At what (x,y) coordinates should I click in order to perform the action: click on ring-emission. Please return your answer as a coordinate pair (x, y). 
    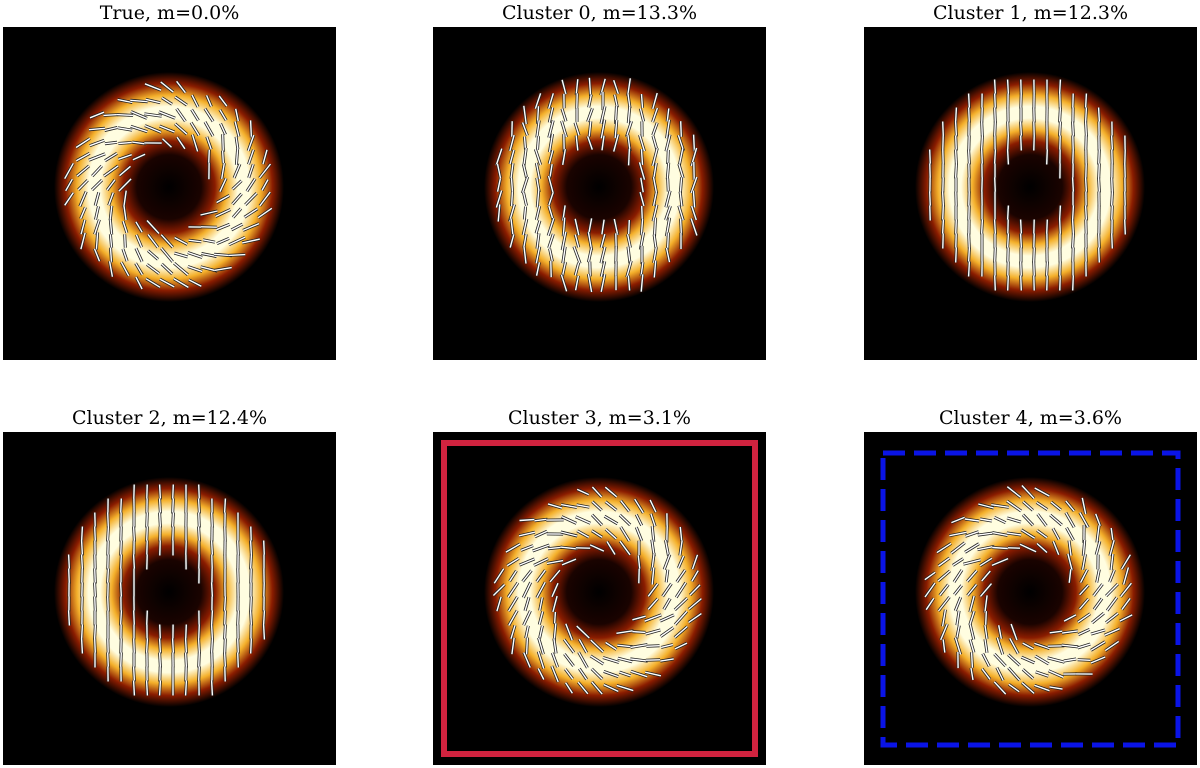
    Looking at the image, I should click on (1030, 187).